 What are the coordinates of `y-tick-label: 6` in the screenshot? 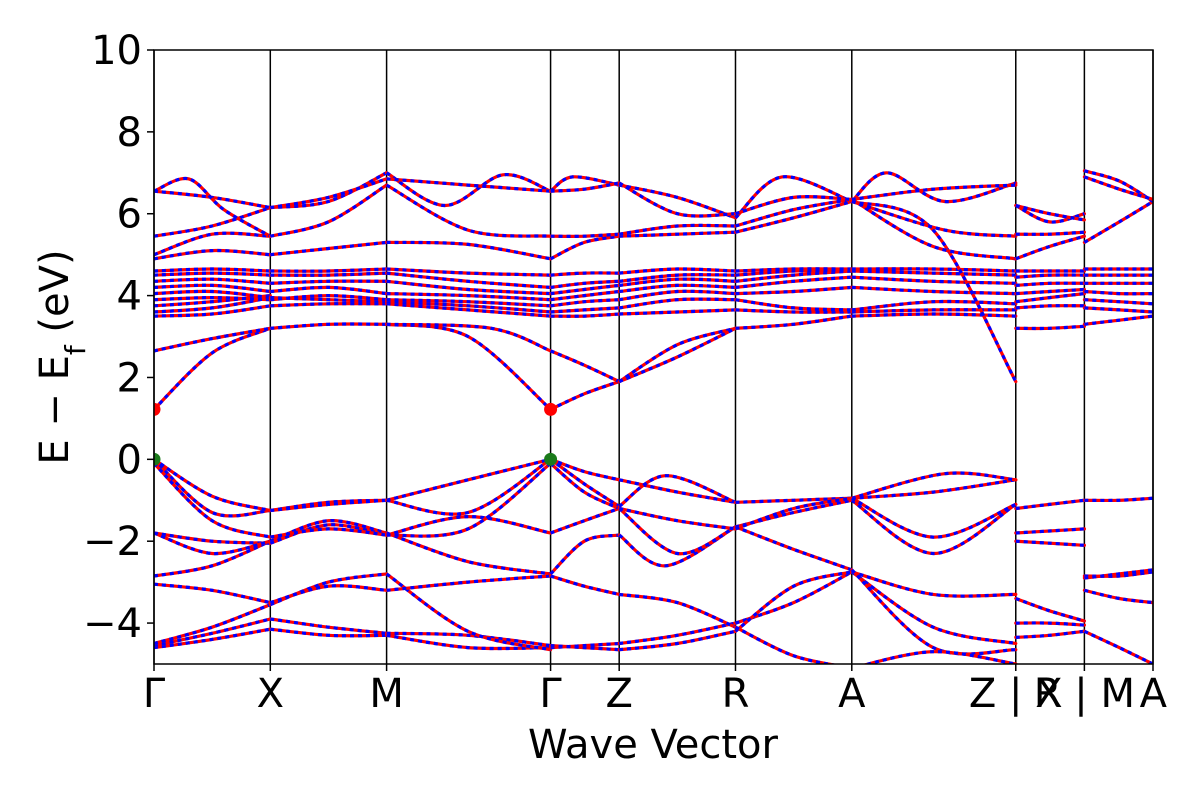 It's located at (129, 215).